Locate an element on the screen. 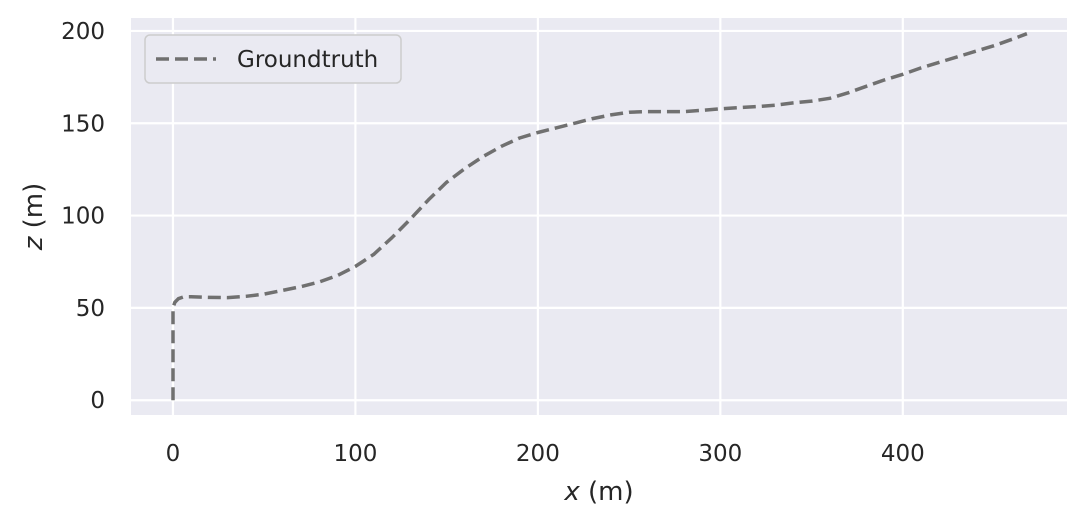  y-axis-label-unit: (m) is located at coordinates (34, 210).